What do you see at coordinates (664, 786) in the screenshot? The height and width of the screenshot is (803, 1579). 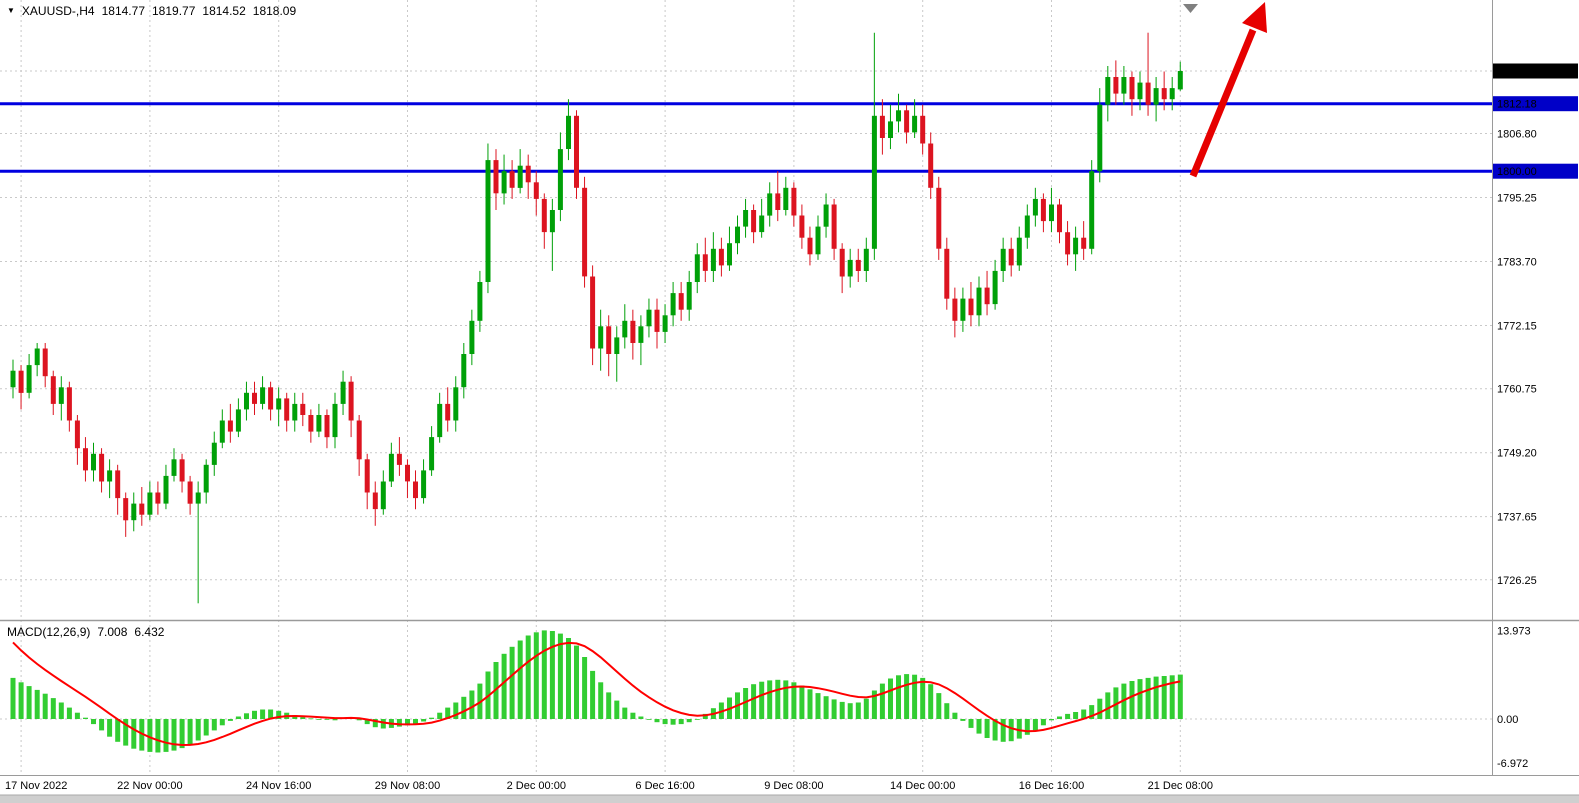 I see `time-axis-label: 6 Dec 16:00` at bounding box center [664, 786].